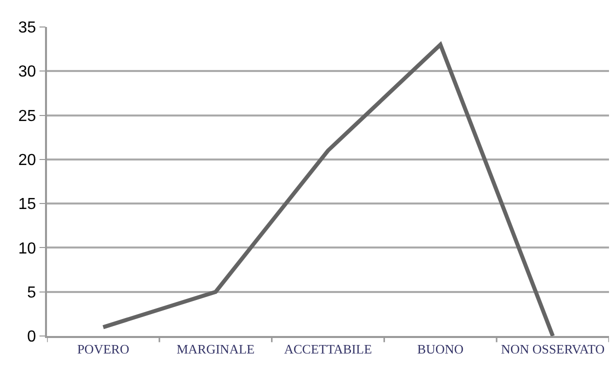 The image size is (615, 381). What do you see at coordinates (440, 348) in the screenshot?
I see `x-tick-label: BUONO` at bounding box center [440, 348].